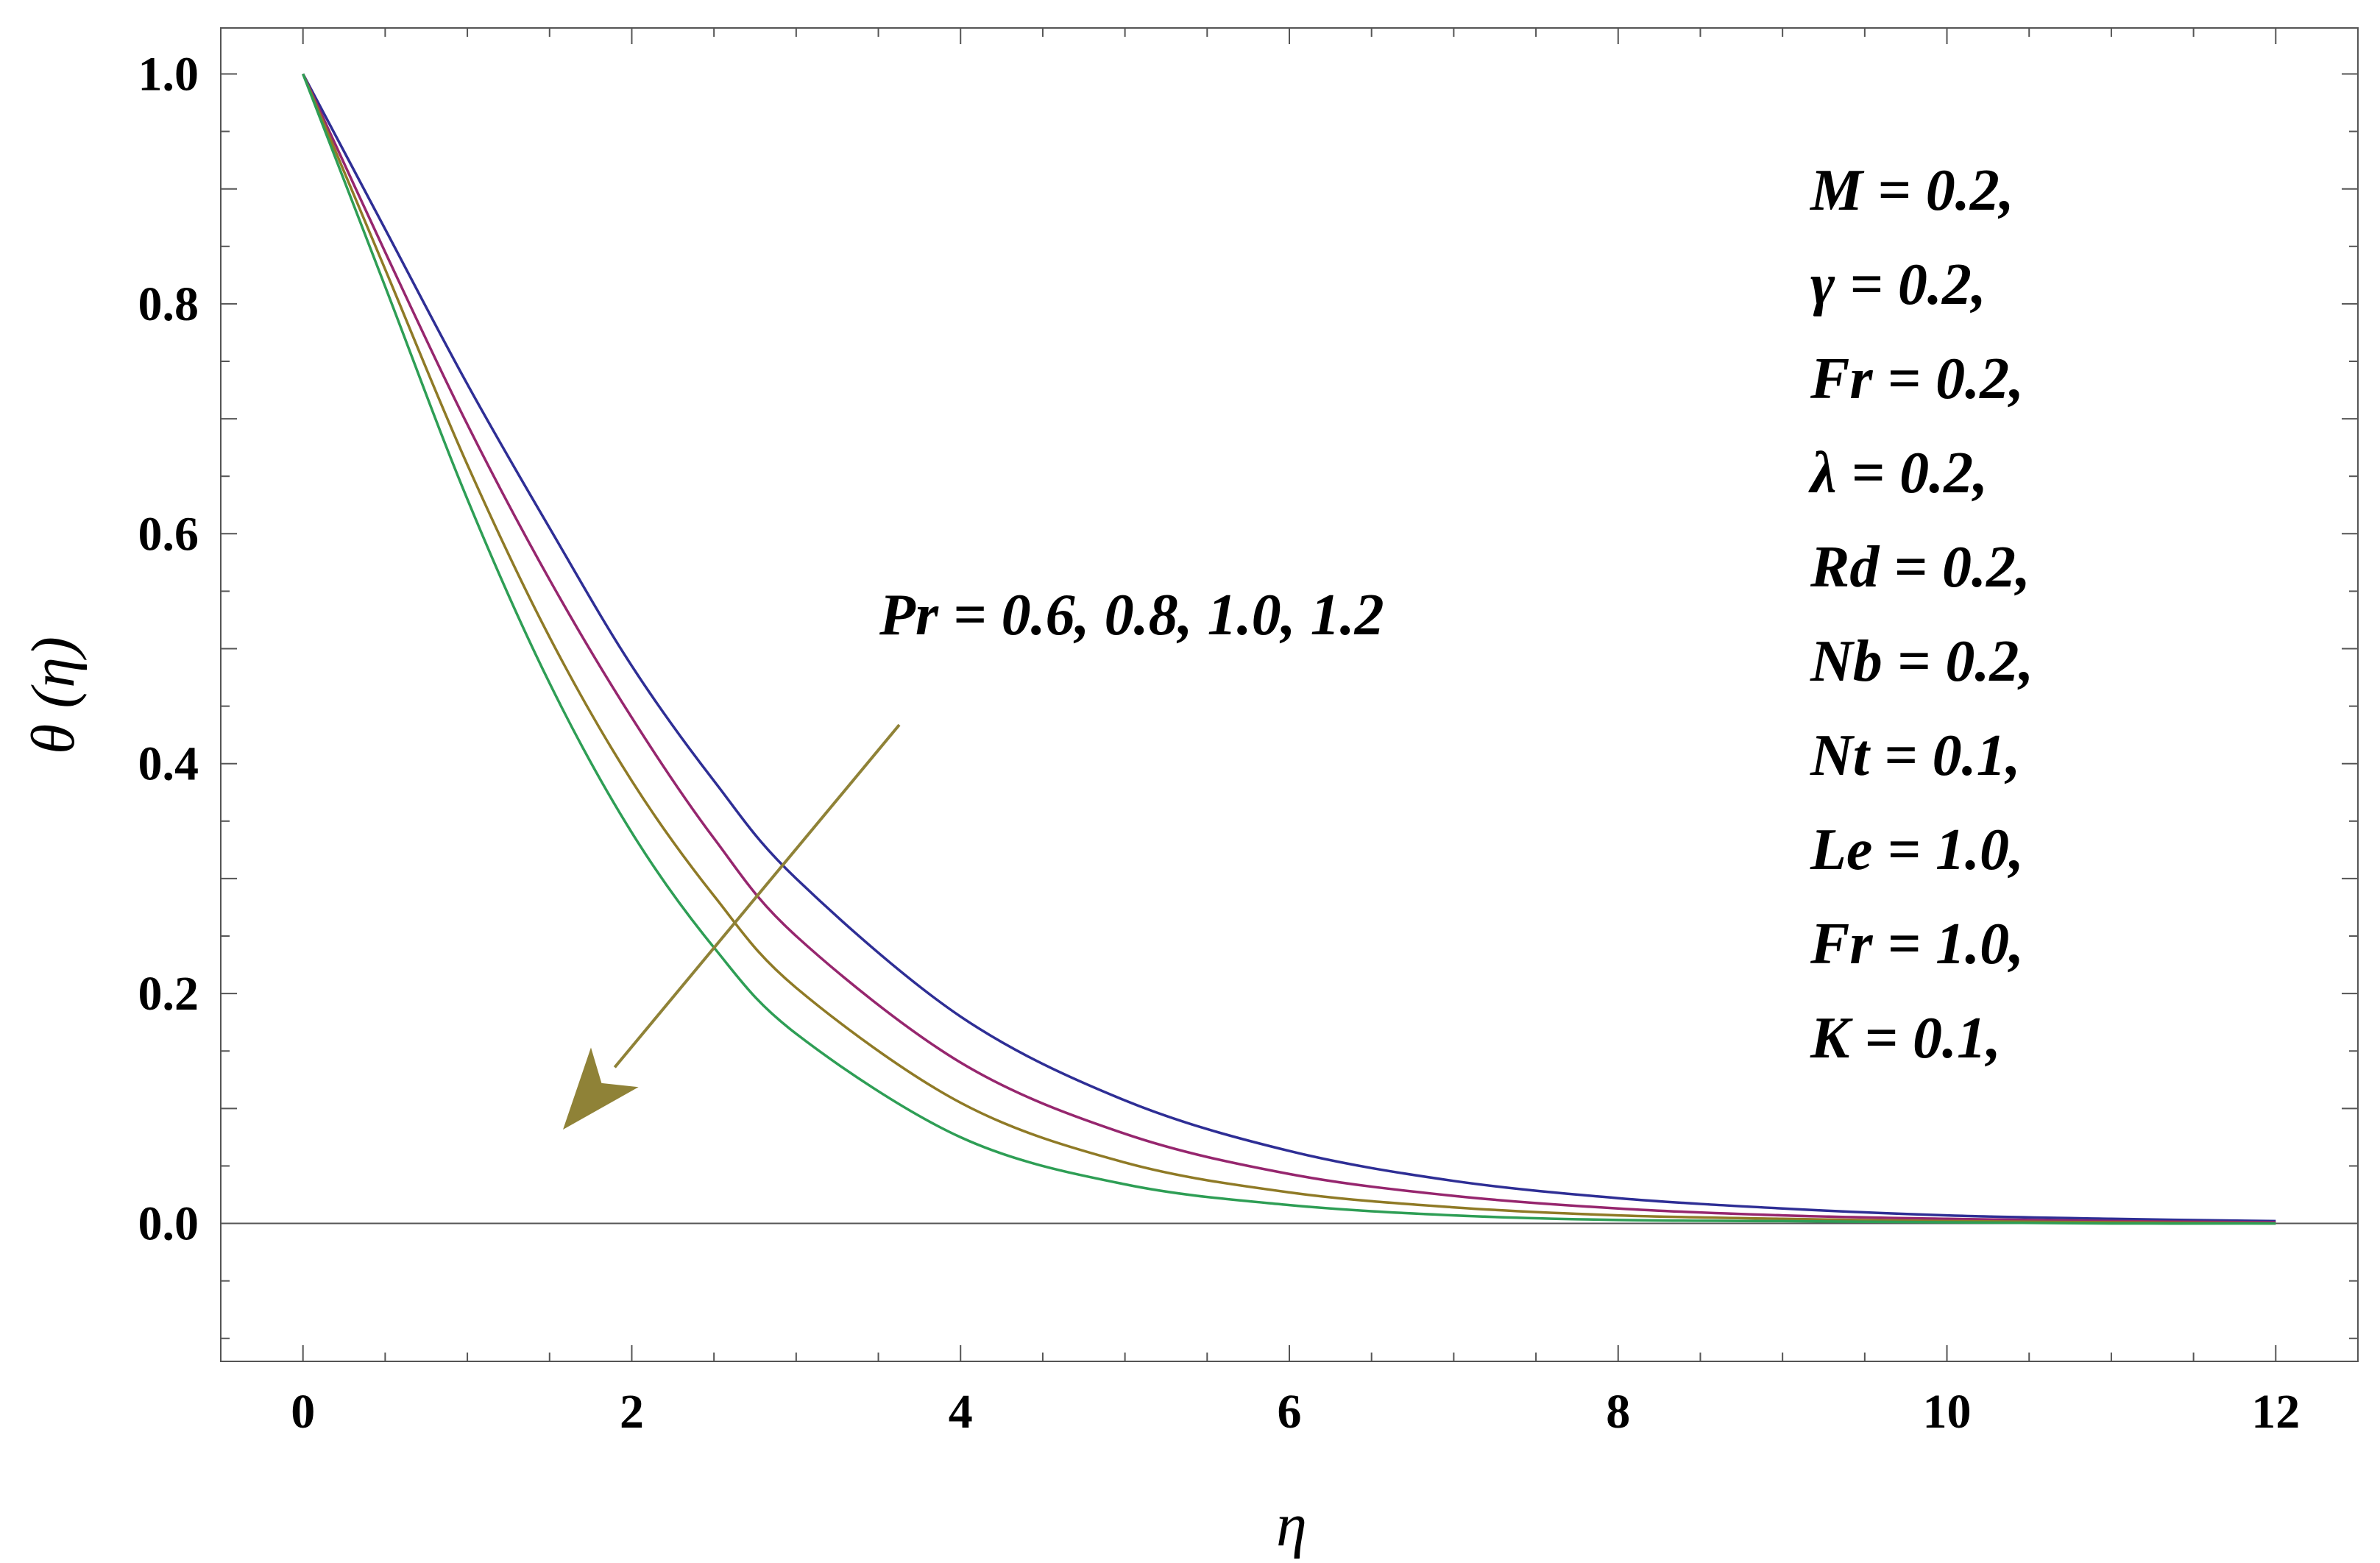 This screenshot has height=1563, width=2380. Describe the element at coordinates (1898, 284) in the screenshot. I see `parameter-label: γ = 0.2,` at that location.